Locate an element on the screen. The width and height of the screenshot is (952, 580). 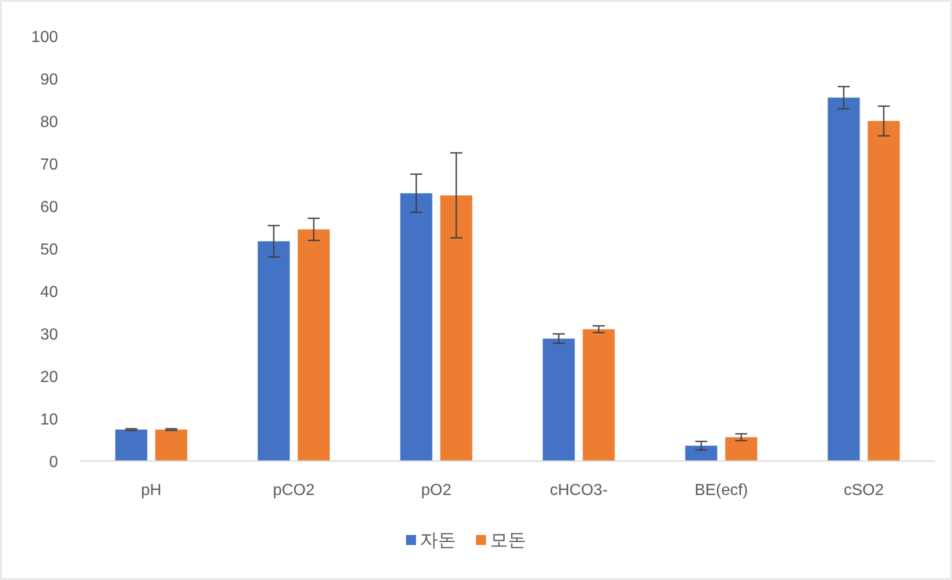
x-tick-label: cSO2 is located at coordinates (864, 490).